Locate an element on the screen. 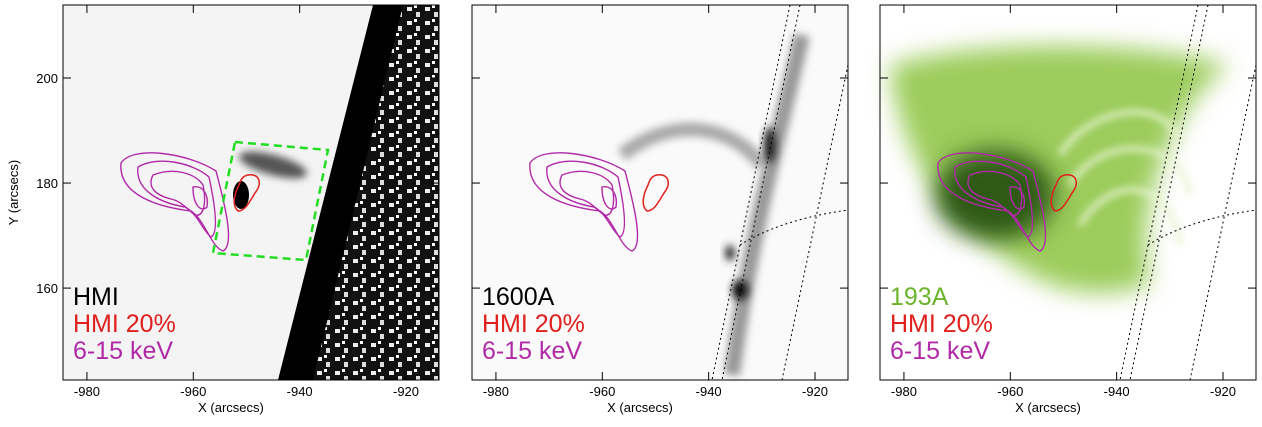 This screenshot has width=1262, height=427. y-tick-label: 180 is located at coordinates (47, 183).